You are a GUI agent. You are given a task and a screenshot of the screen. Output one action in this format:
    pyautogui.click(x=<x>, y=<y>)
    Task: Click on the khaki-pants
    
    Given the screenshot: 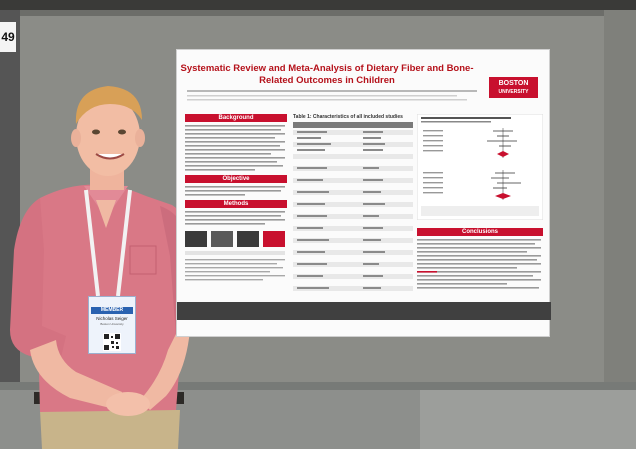 What is the action you would take?
    pyautogui.click(x=110, y=429)
    